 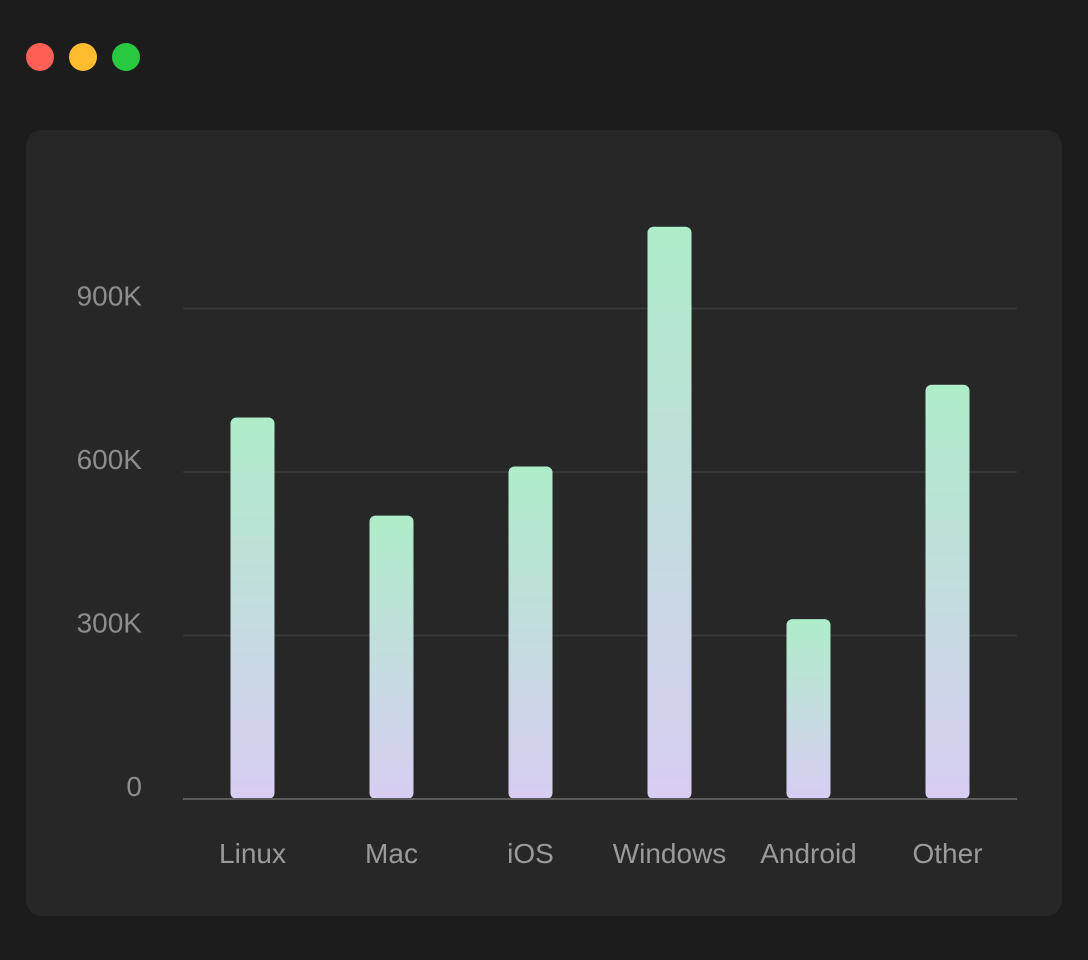 I want to click on maximize-button, so click(x=126, y=57).